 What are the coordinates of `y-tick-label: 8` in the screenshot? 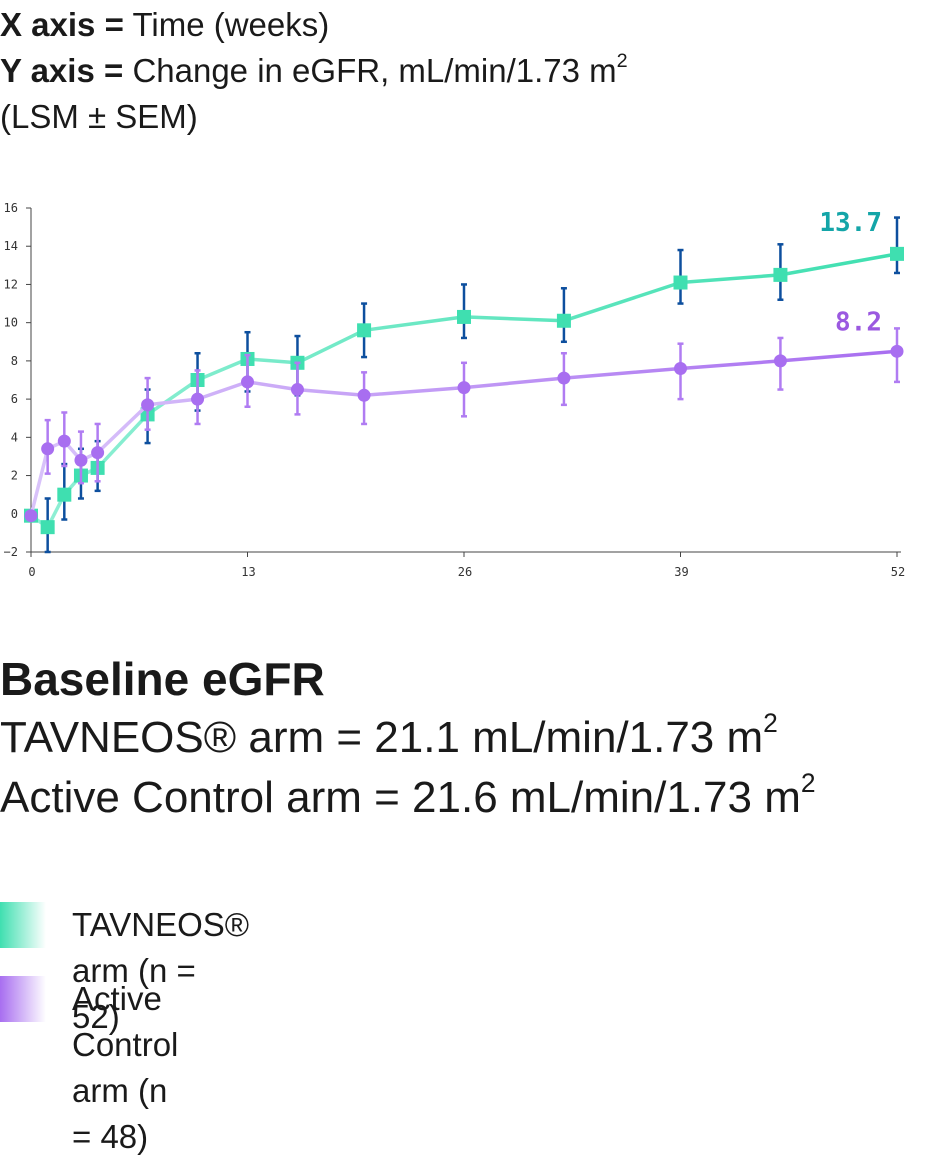 It's located at (14, 361).